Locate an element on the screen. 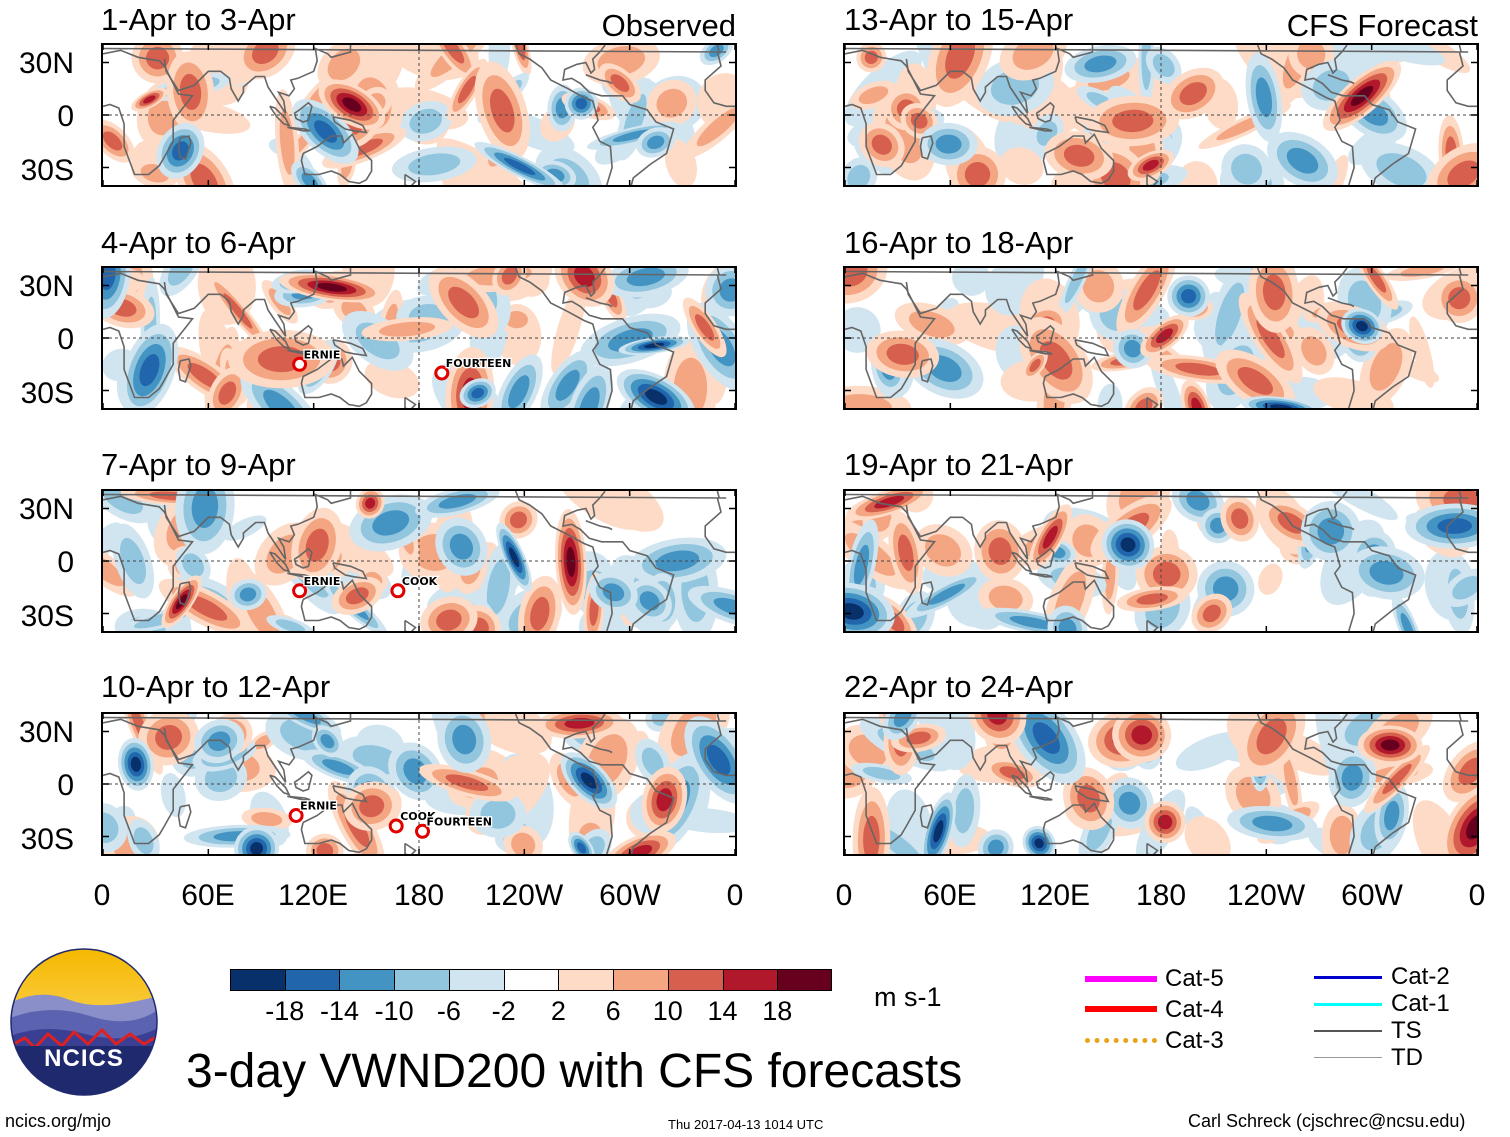 This screenshot has height=1137, width=1510. y-tick-label: 0 is located at coordinates (65, 785).